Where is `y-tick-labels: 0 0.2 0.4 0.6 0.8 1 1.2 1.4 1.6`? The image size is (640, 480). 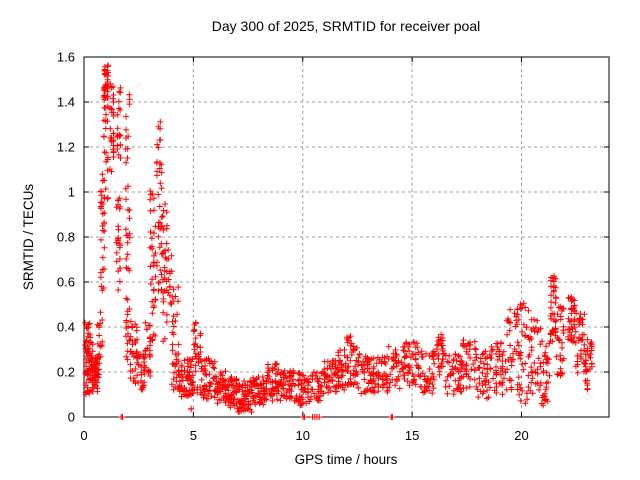 y-tick-labels: 0 0.2 0.4 0.6 0.8 1 1.2 1.4 1.6 is located at coordinates (66, 237).